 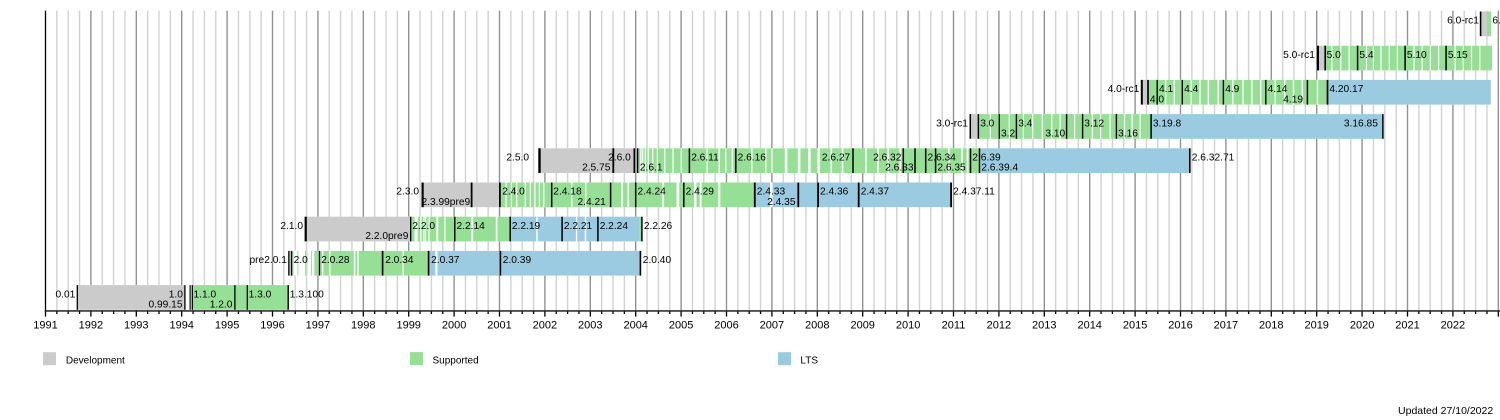 What do you see at coordinates (399, 260) in the screenshot?
I see `svg-text: 2.0.34` at bounding box center [399, 260].